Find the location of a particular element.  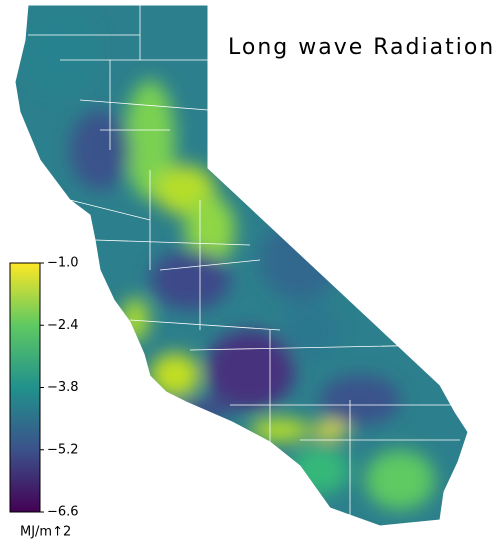

colorbar-tick-label: −3.8 is located at coordinates (63, 387).